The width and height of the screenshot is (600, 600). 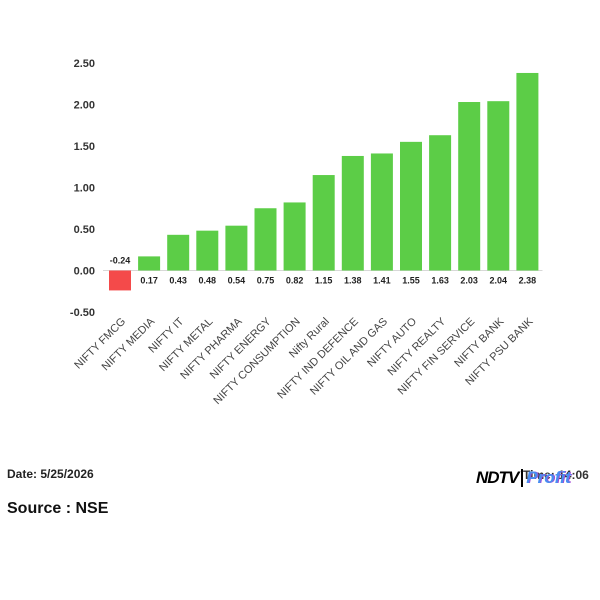 I want to click on y-tick-label: 0.50, so click(x=84, y=230).